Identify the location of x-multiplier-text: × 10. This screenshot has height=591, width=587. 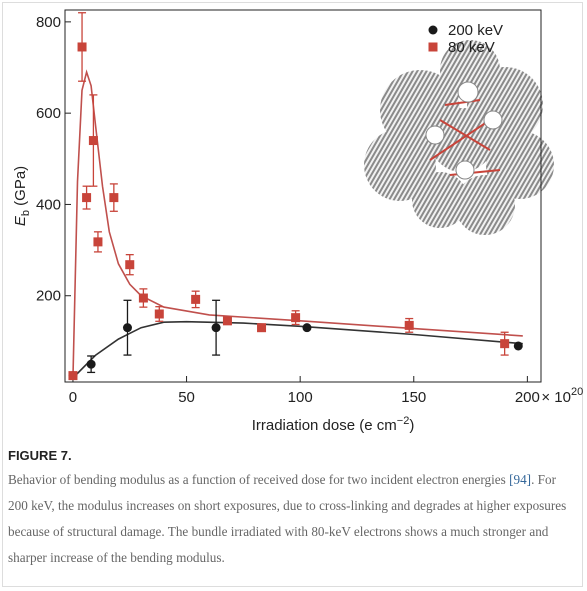
(556, 397).